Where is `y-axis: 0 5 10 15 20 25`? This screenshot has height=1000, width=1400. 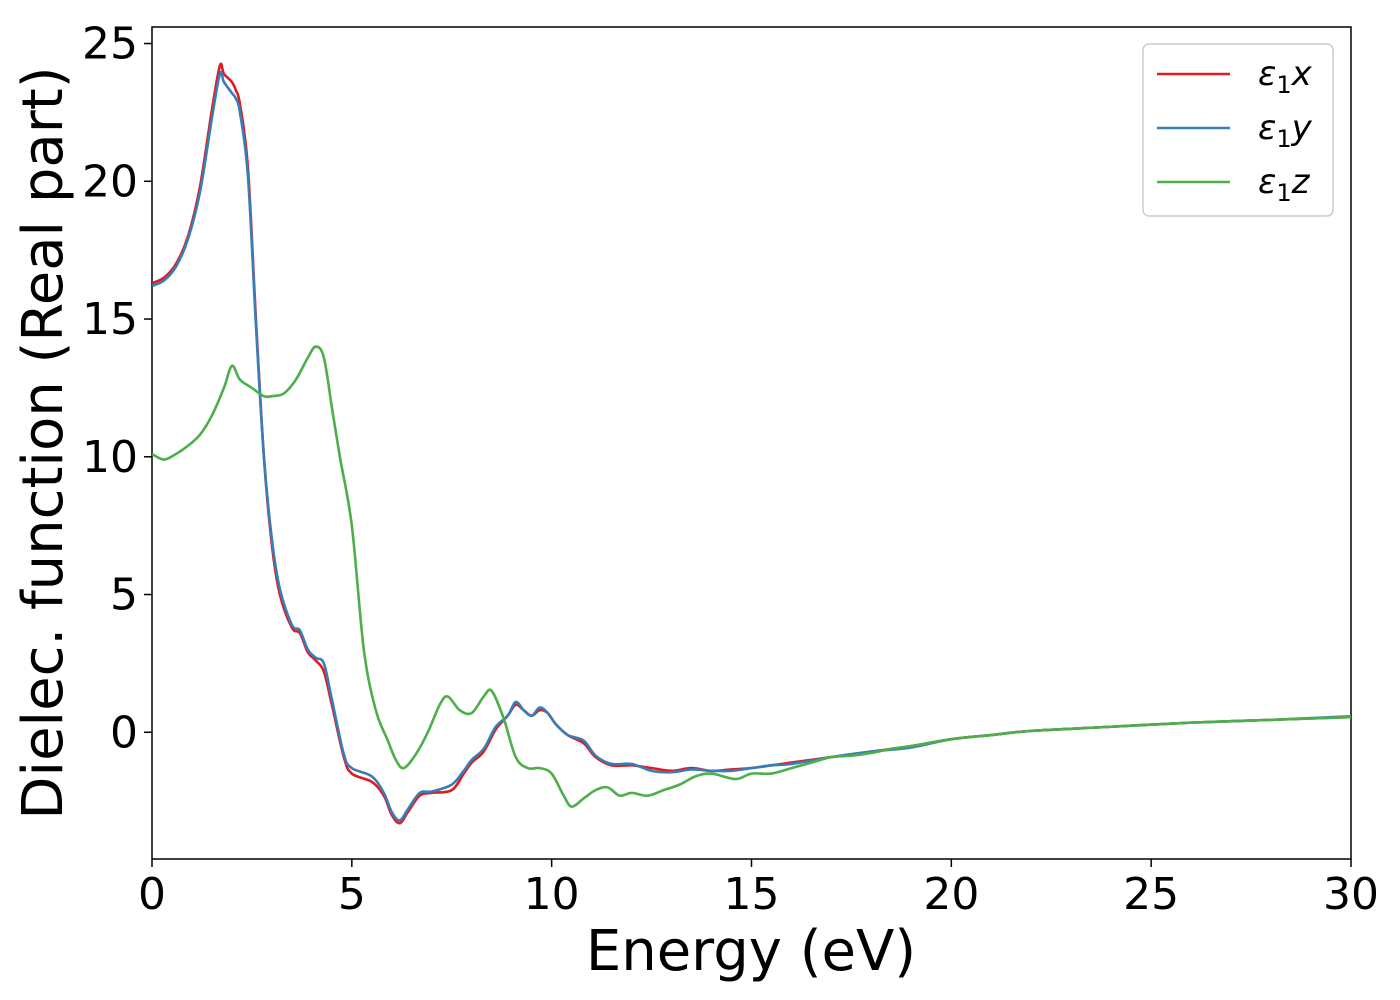 y-axis: 0 5 10 15 20 25 is located at coordinates (117, 388).